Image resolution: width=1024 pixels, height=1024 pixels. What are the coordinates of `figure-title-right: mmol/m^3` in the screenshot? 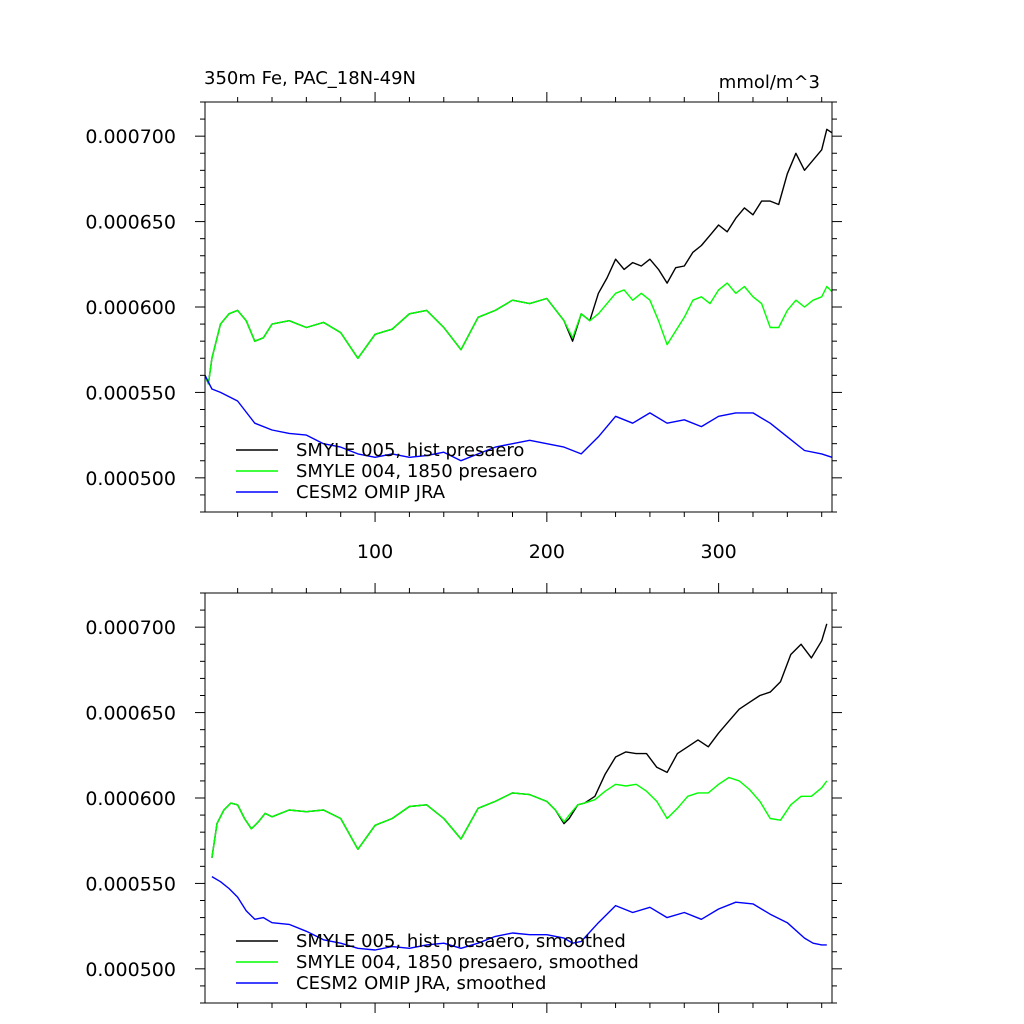 It's located at (769, 82).